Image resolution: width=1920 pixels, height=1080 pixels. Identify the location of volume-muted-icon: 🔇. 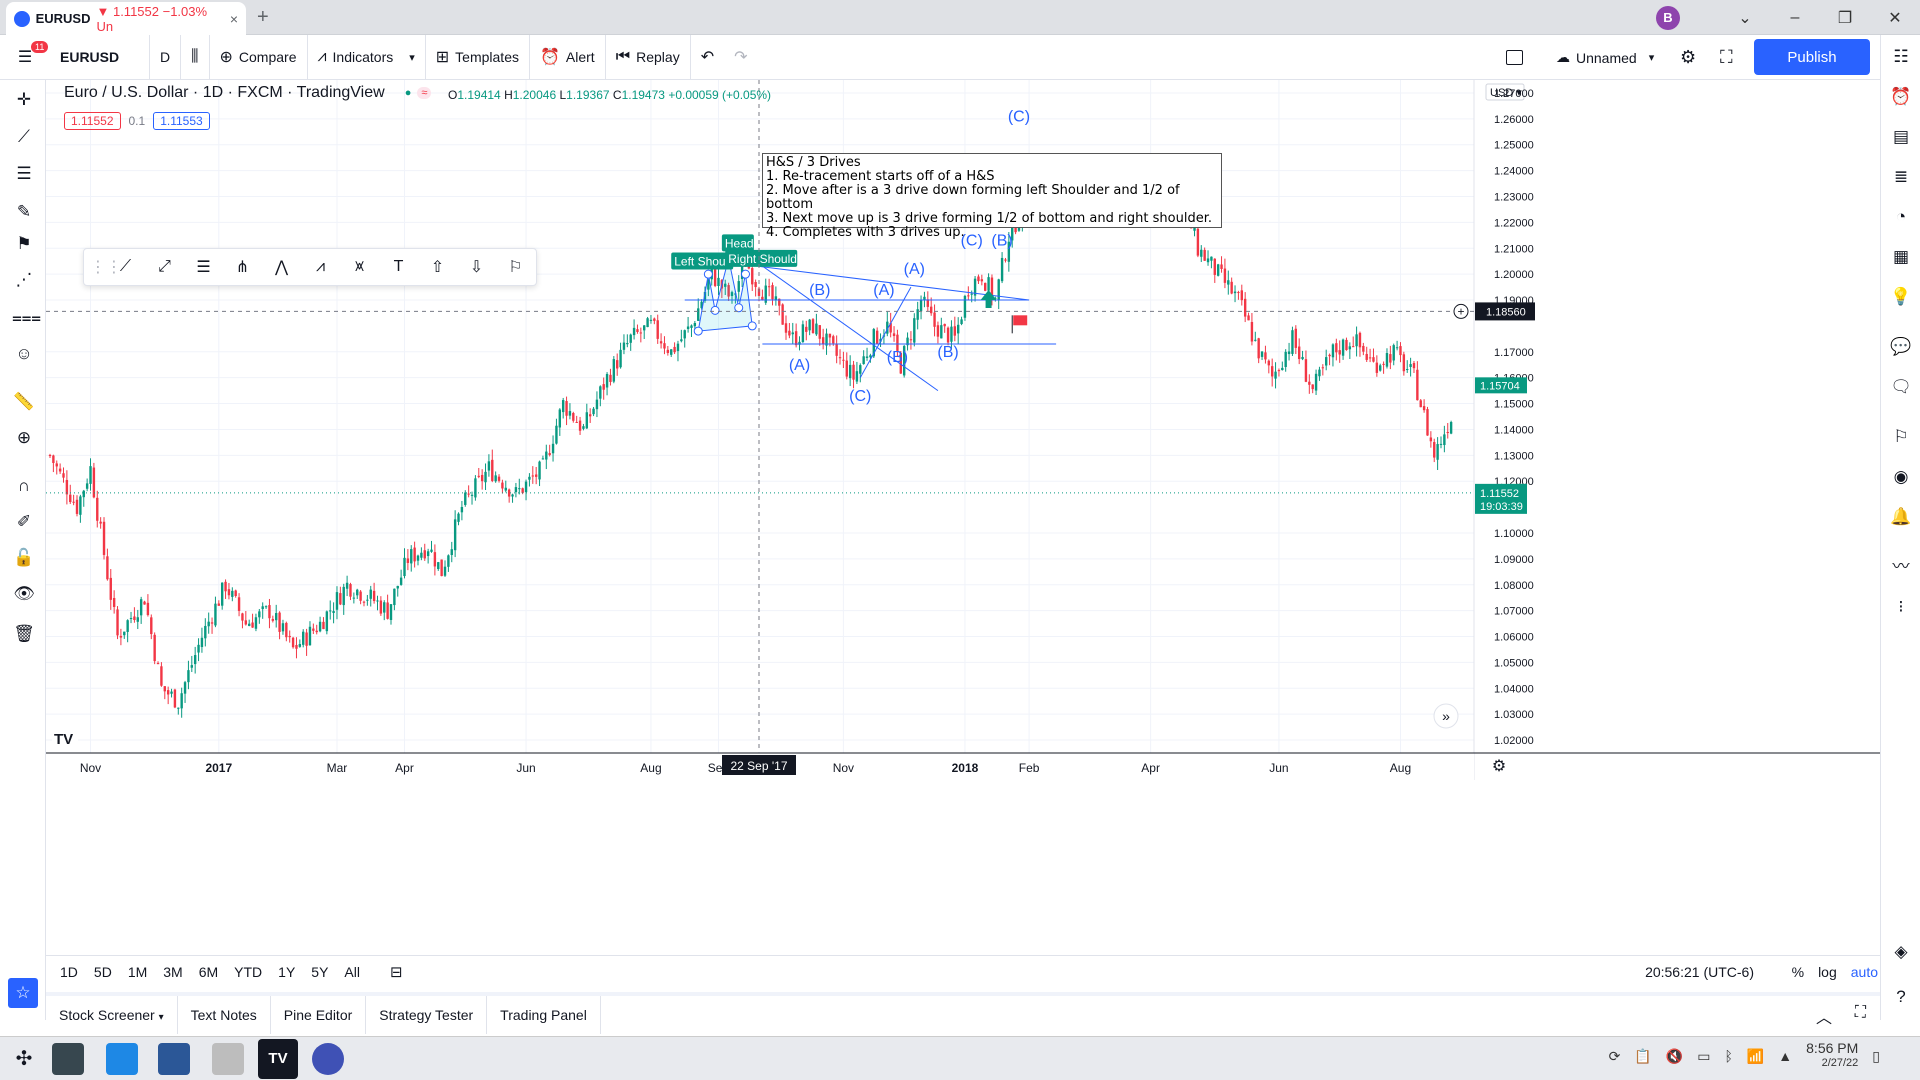
(1674, 1055).